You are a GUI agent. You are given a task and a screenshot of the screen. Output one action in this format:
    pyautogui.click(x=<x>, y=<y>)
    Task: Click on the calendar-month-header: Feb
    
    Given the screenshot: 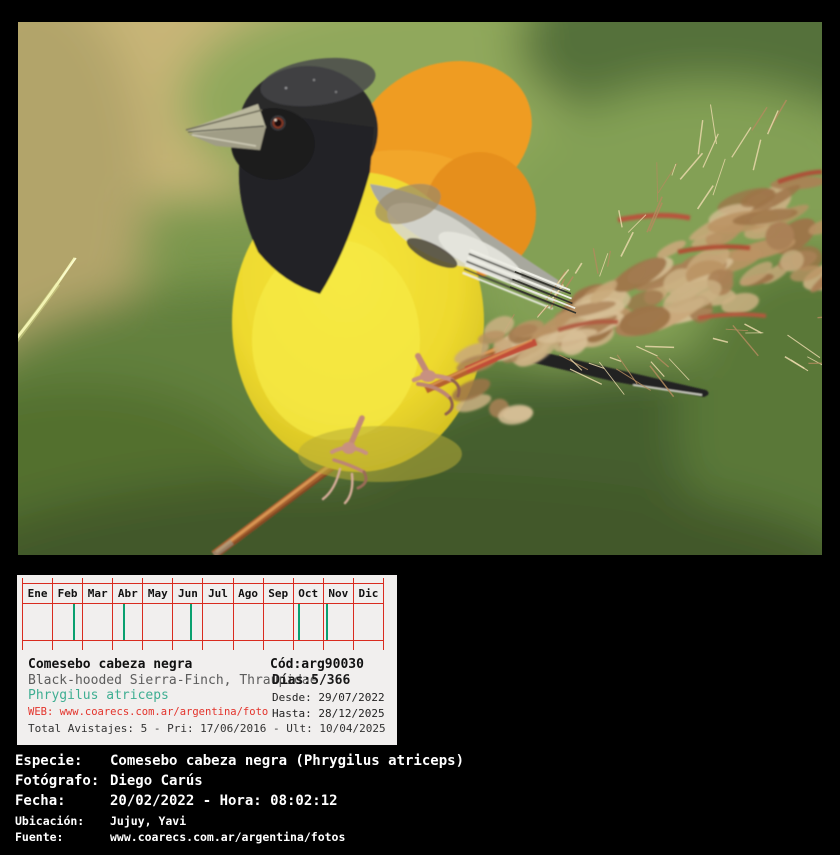 What is the action you would take?
    pyautogui.click(x=68, y=593)
    